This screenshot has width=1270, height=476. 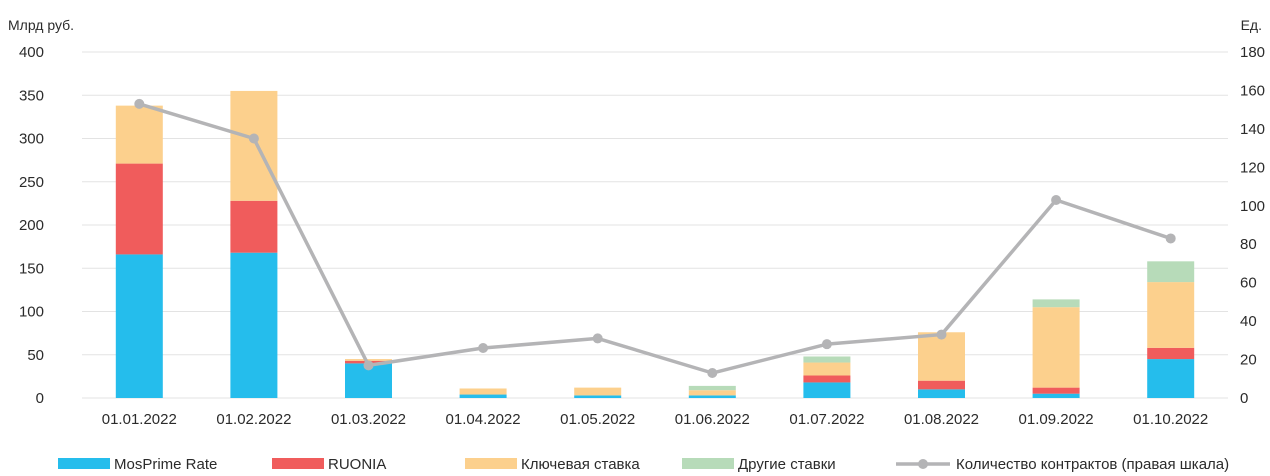 I want to click on left-tick-label: 100, so click(x=31, y=312).